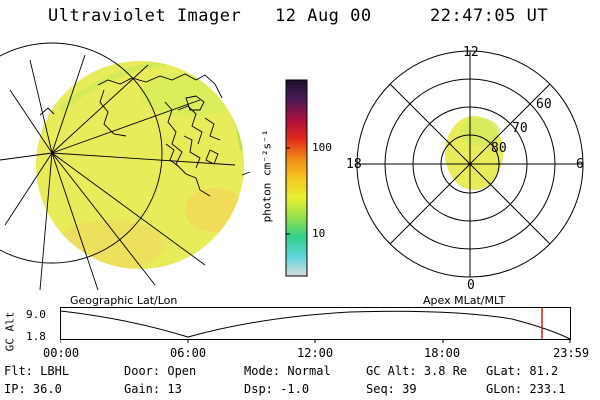 The width and height of the screenshot is (600, 400). What do you see at coordinates (471, 285) in the screenshot?
I see `mlt-label-0: 0` at bounding box center [471, 285].